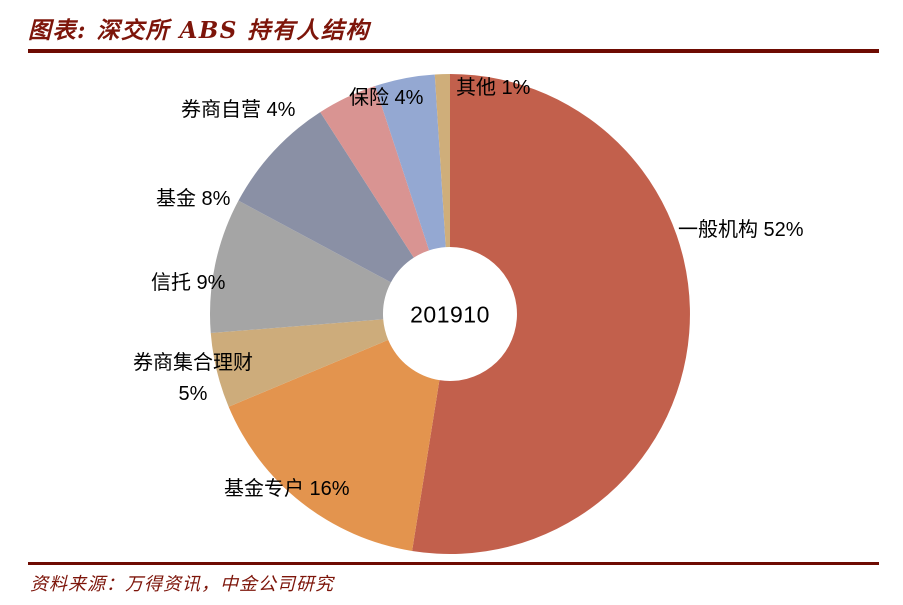 The image size is (903, 605). Describe the element at coordinates (193, 199) in the screenshot. I see `slice-label-funds: 基金 8%` at that location.